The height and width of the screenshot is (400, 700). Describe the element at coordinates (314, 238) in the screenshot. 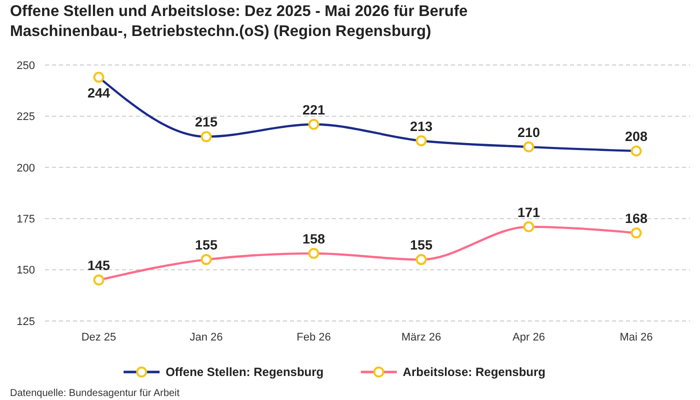

I see `data-label: 158` at that location.